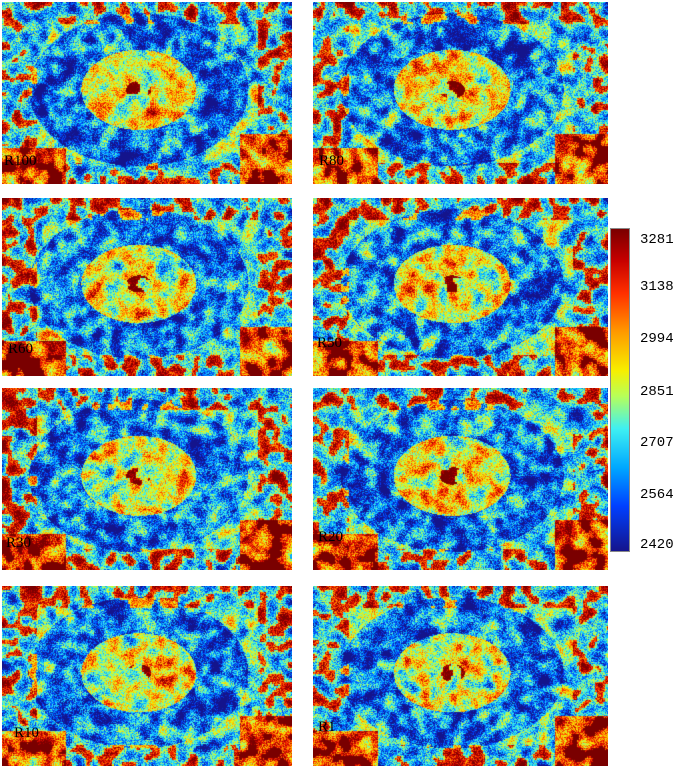 The height and width of the screenshot is (768, 685). What do you see at coordinates (460, 287) in the screenshot?
I see `heatmap-panel-r50: R50` at bounding box center [460, 287].